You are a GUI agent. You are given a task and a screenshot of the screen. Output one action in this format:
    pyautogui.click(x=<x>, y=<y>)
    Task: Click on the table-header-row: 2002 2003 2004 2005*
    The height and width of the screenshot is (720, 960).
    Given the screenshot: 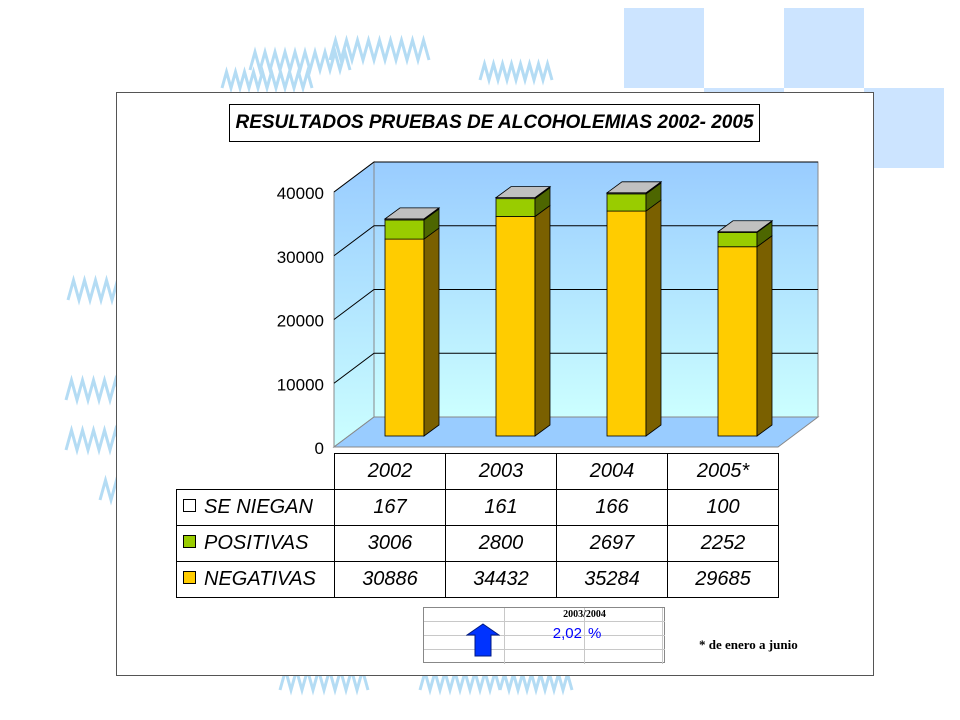 What is the action you would take?
    pyautogui.click(x=478, y=471)
    